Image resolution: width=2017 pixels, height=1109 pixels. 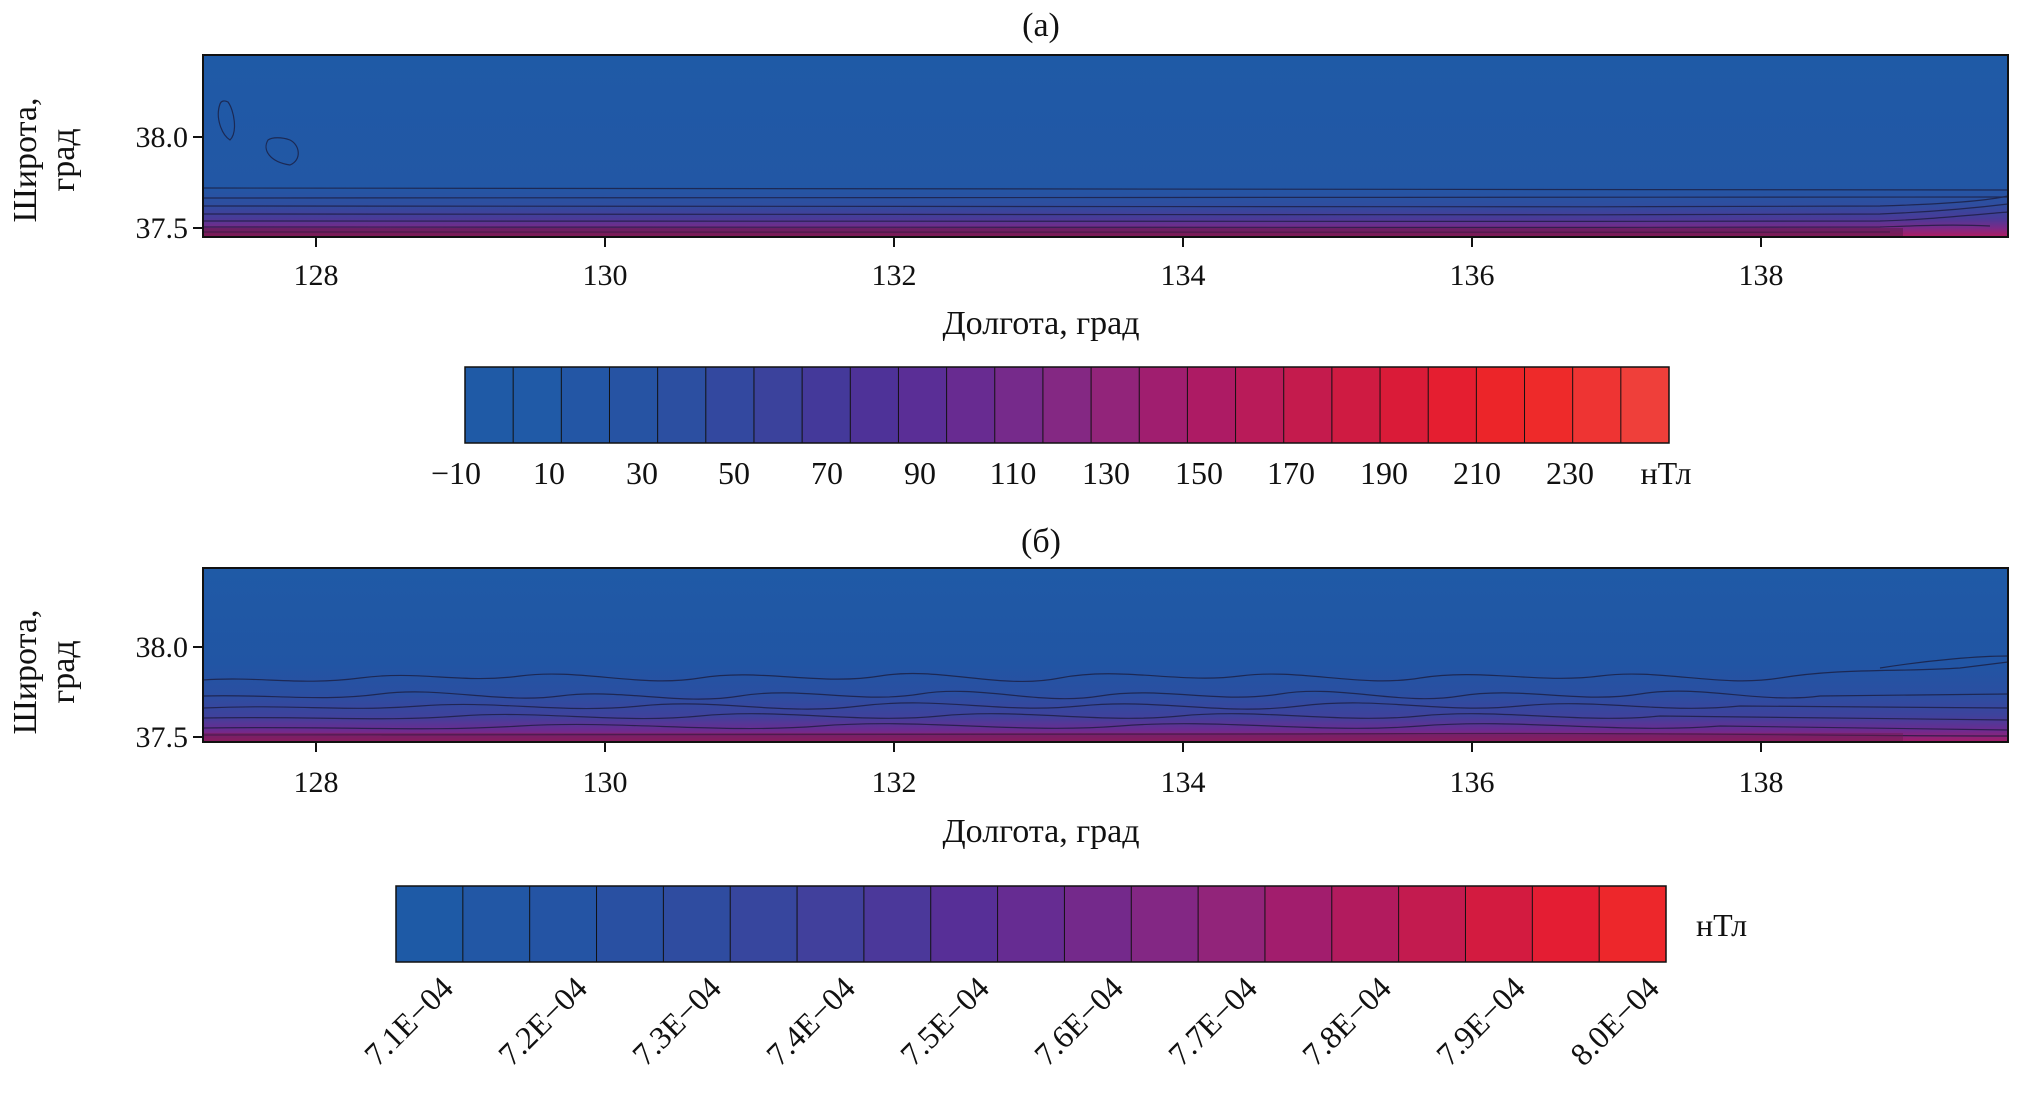 What do you see at coordinates (1039, 796) in the screenshot?
I see `panel-b-x-axis: 128 130 132 134 136 138 Долгота, град` at bounding box center [1039, 796].